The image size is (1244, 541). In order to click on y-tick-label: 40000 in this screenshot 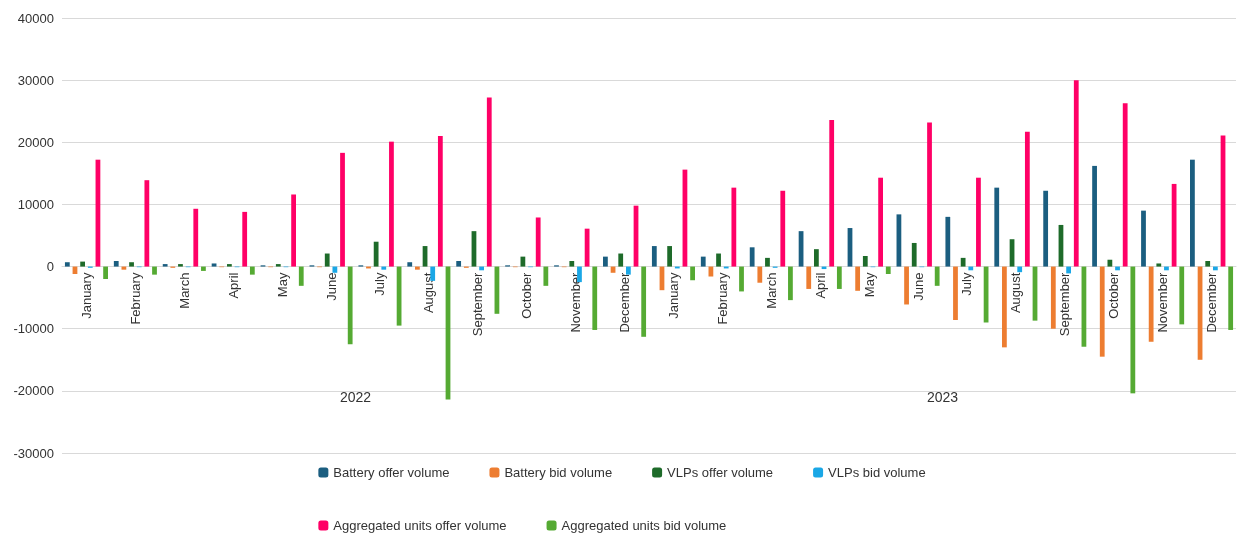, I will do `click(35, 18)`.